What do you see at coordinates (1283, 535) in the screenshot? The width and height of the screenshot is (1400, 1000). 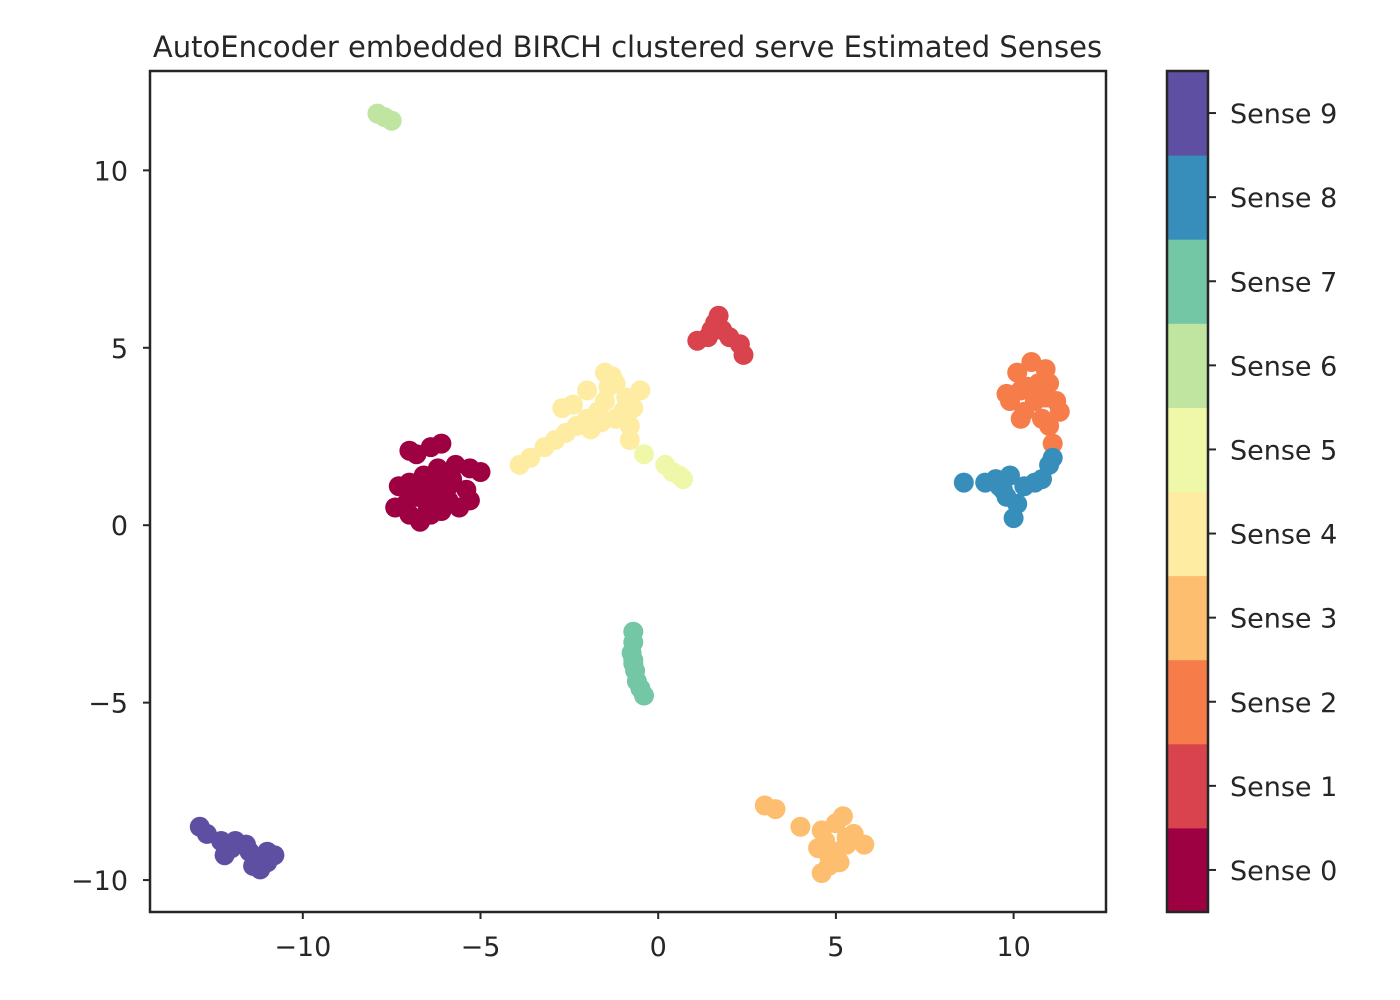 I see `colorbar-label: Sense 4` at bounding box center [1283, 535].